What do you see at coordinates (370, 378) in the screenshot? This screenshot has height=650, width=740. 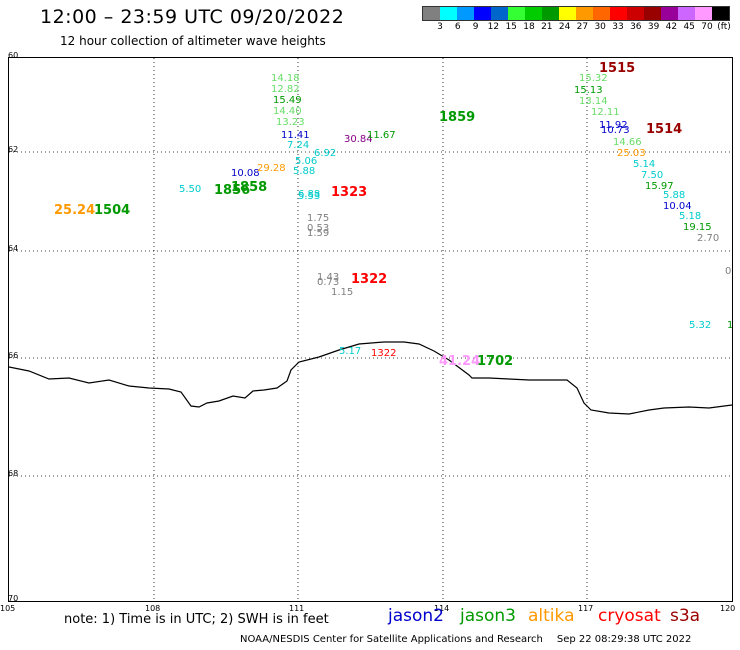 I see `coastline` at bounding box center [370, 378].